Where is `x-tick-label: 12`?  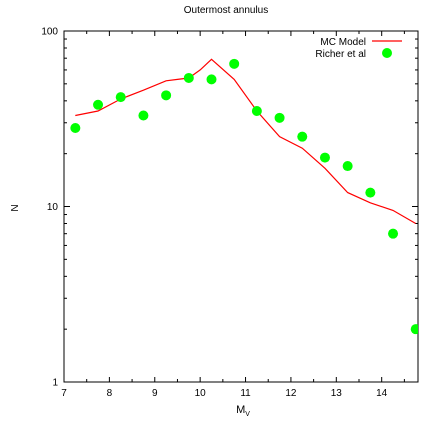 x-tick-label: 12 is located at coordinates (291, 393).